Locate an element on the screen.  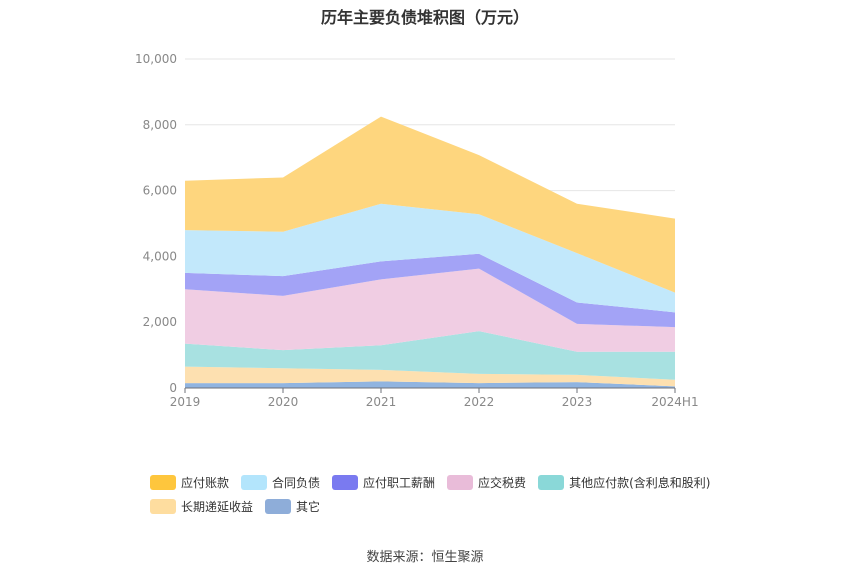
y-tick-label: 8,000 is located at coordinates (160, 125).